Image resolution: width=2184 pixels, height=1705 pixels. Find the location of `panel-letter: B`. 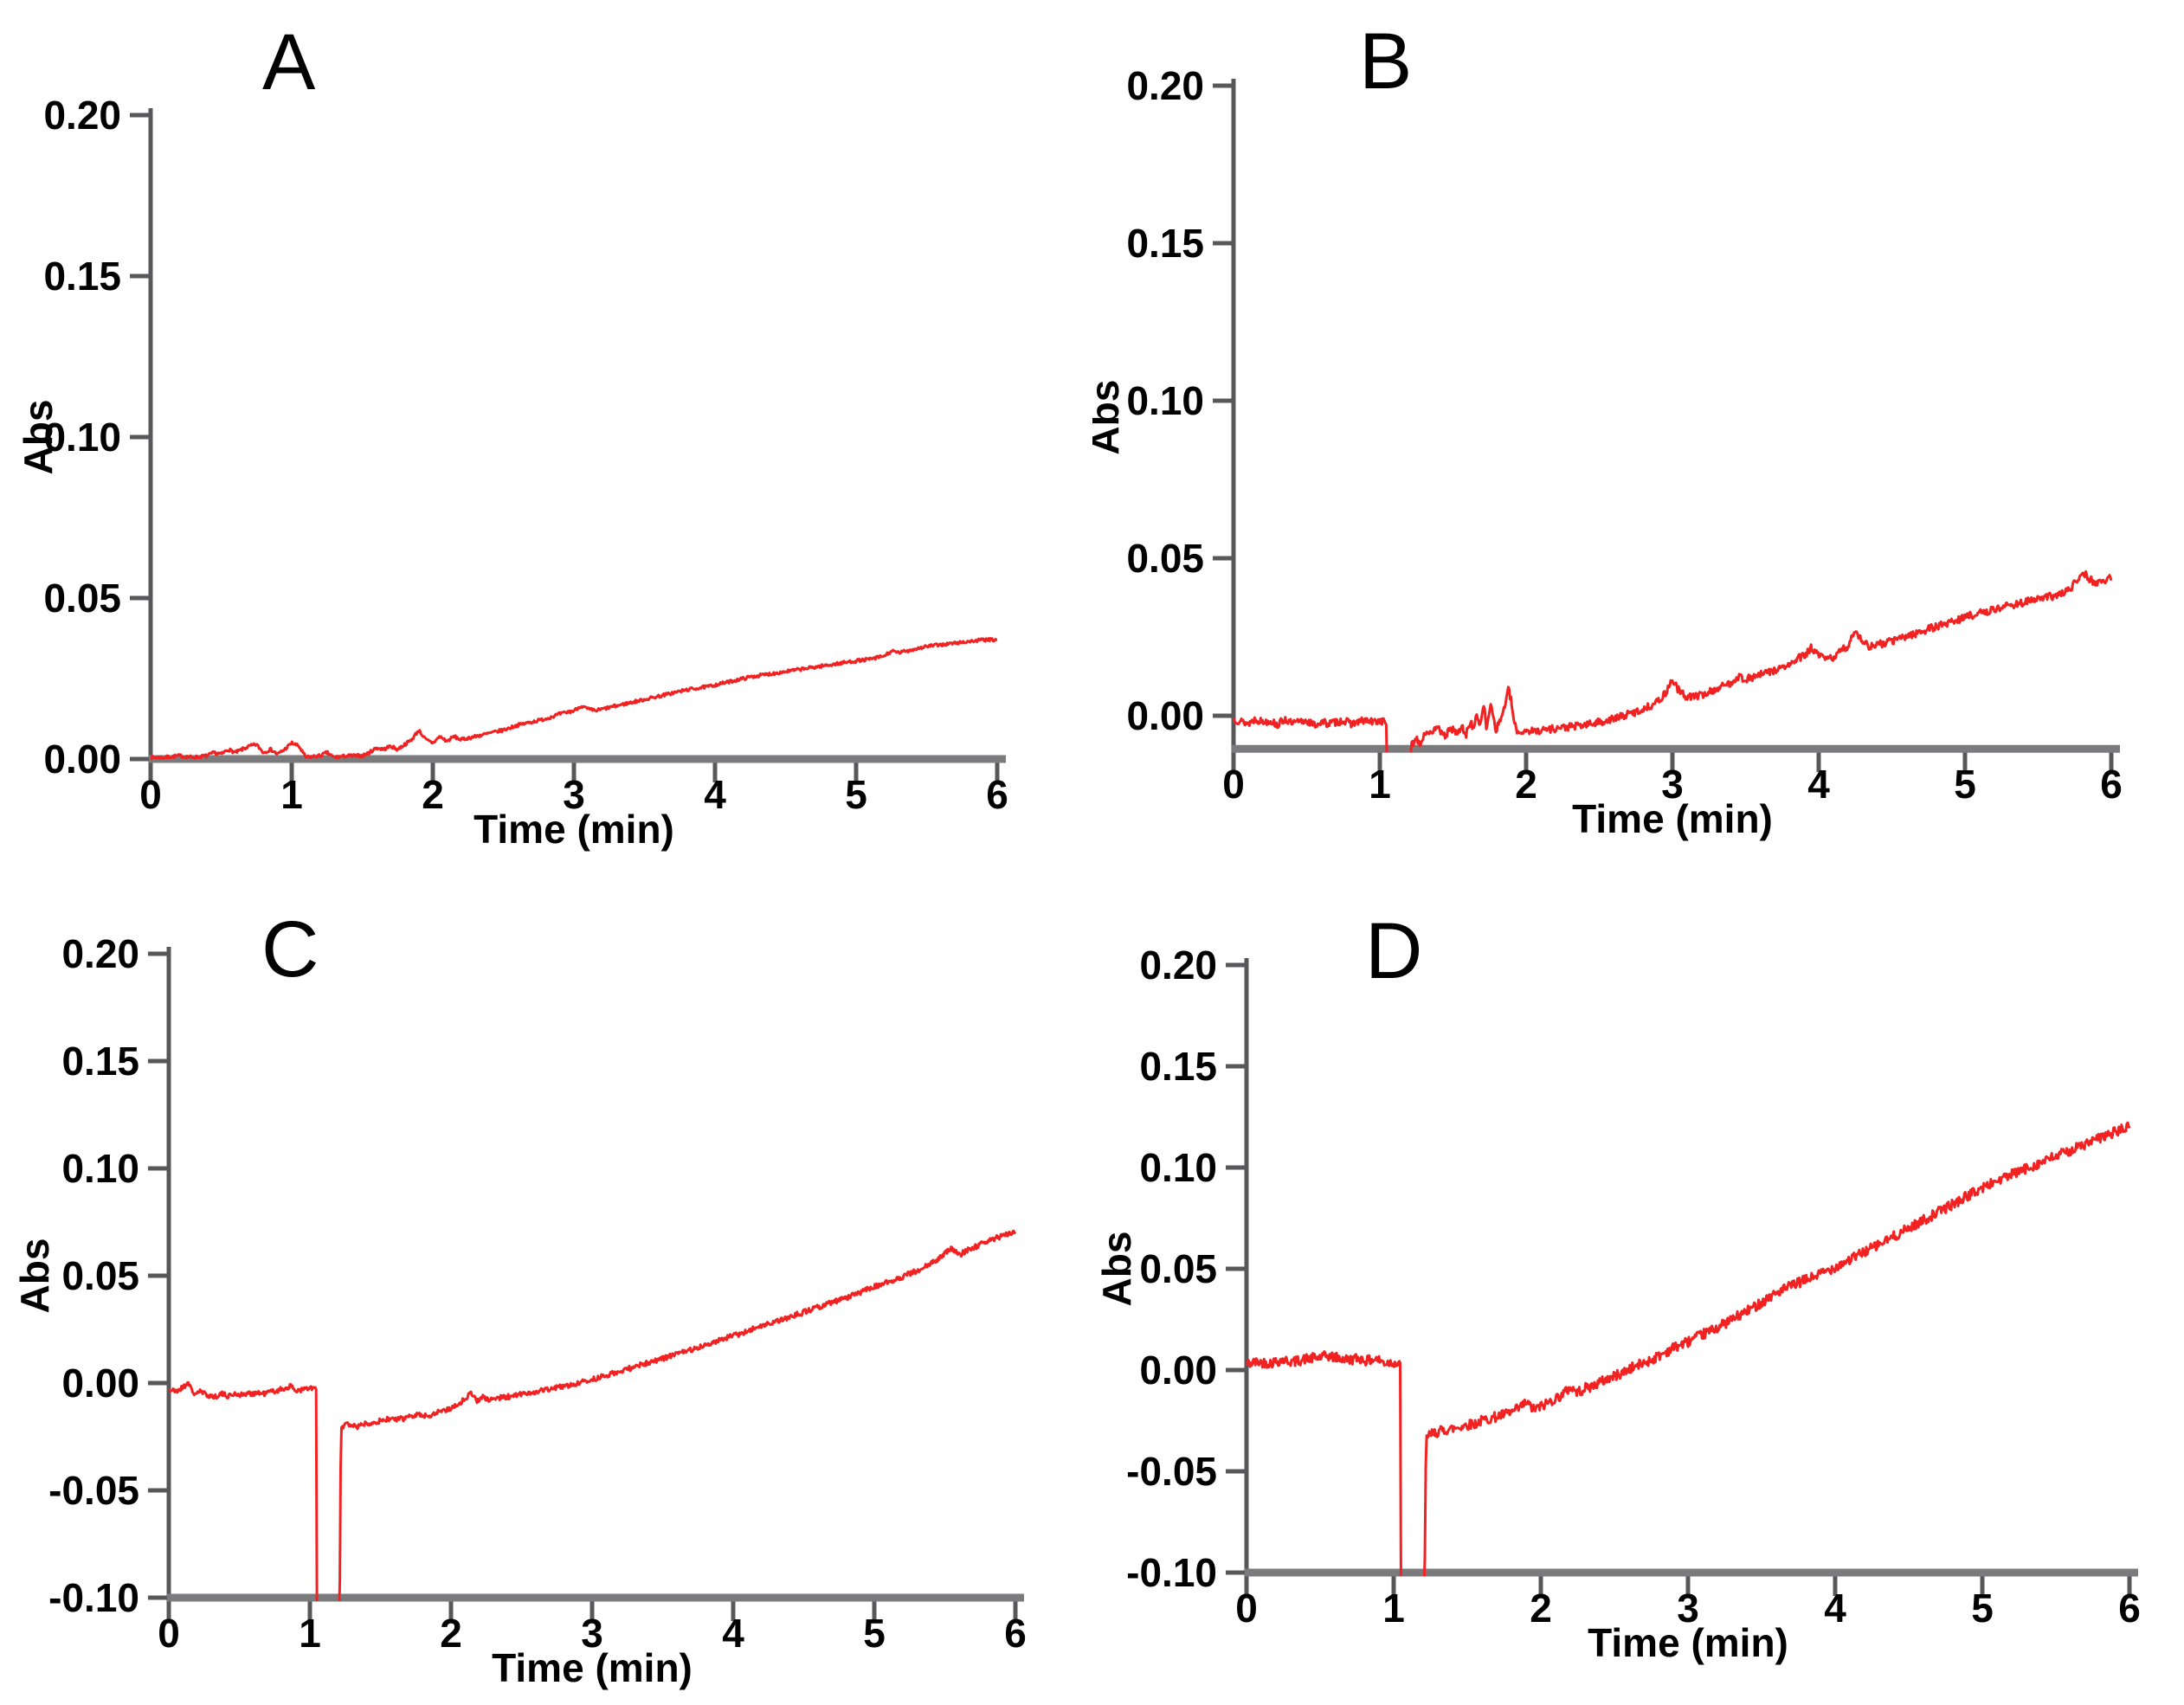

panel-letter: B is located at coordinates (1385, 61).